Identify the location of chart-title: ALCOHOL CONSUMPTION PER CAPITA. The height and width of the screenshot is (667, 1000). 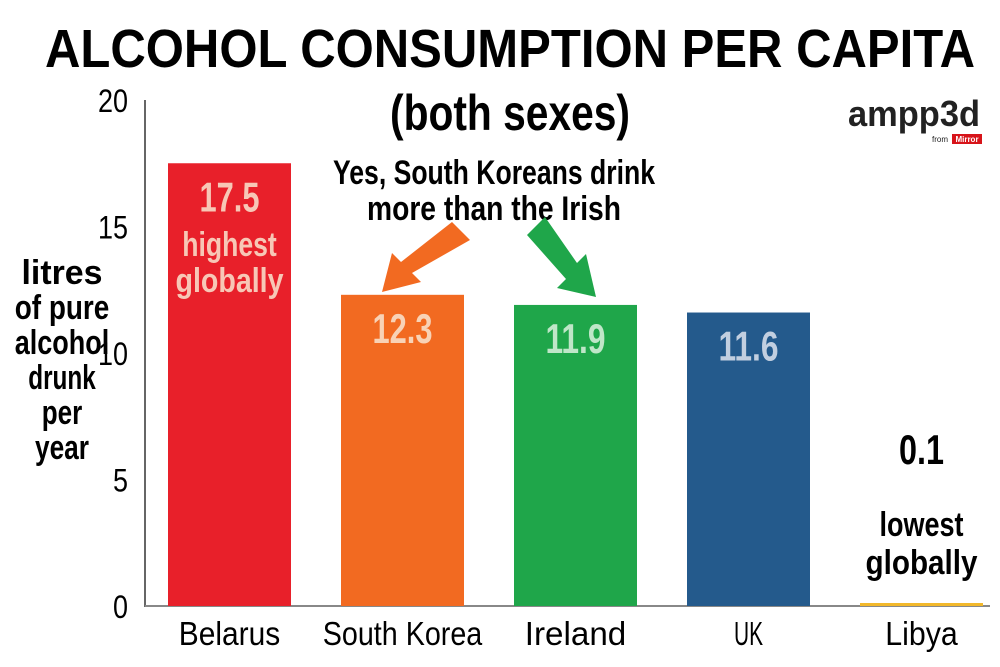
(510, 49).